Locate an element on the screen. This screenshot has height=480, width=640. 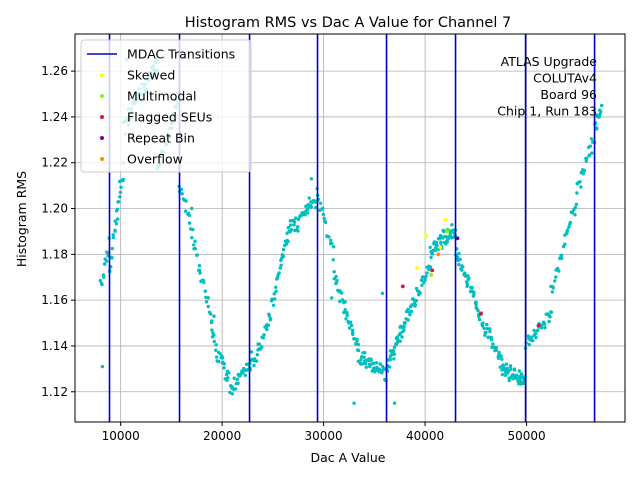
y-tick-label: 1.22 is located at coordinates (54, 163).